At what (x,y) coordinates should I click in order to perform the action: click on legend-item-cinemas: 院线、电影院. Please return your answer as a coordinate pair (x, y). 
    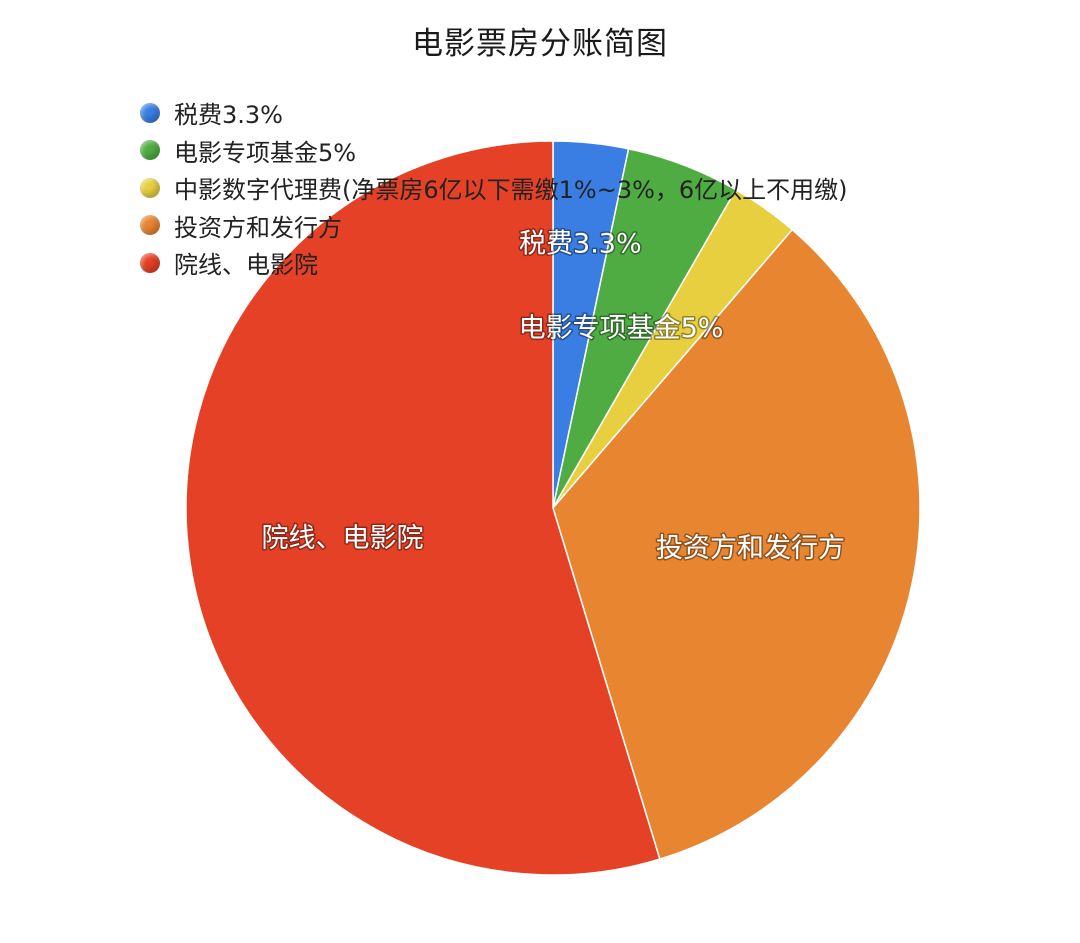
    Looking at the image, I should click on (494, 263).